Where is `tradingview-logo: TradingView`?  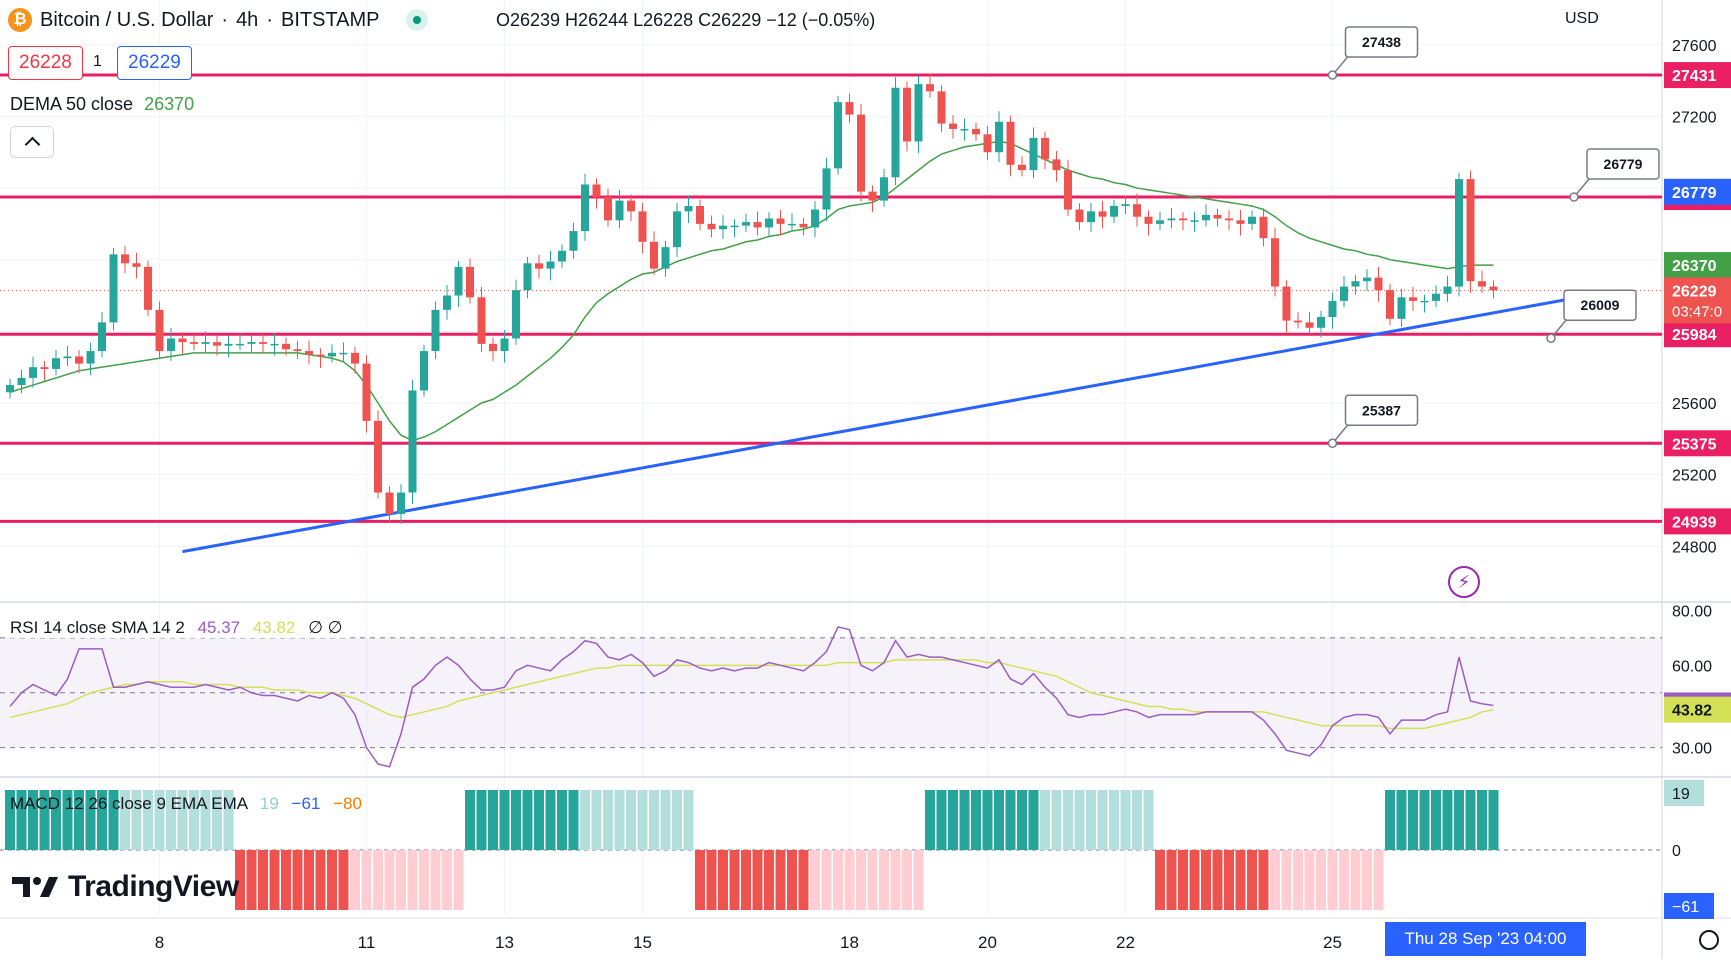
tradingview-logo: TradingView is located at coordinates (125, 887).